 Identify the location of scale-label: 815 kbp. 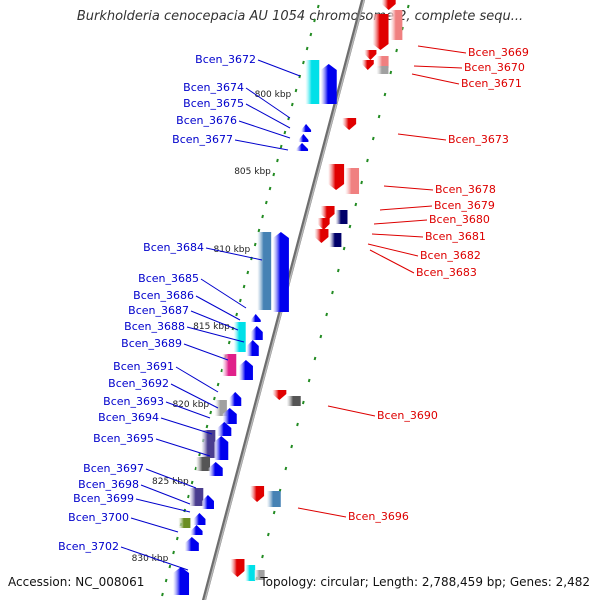
(211, 327).